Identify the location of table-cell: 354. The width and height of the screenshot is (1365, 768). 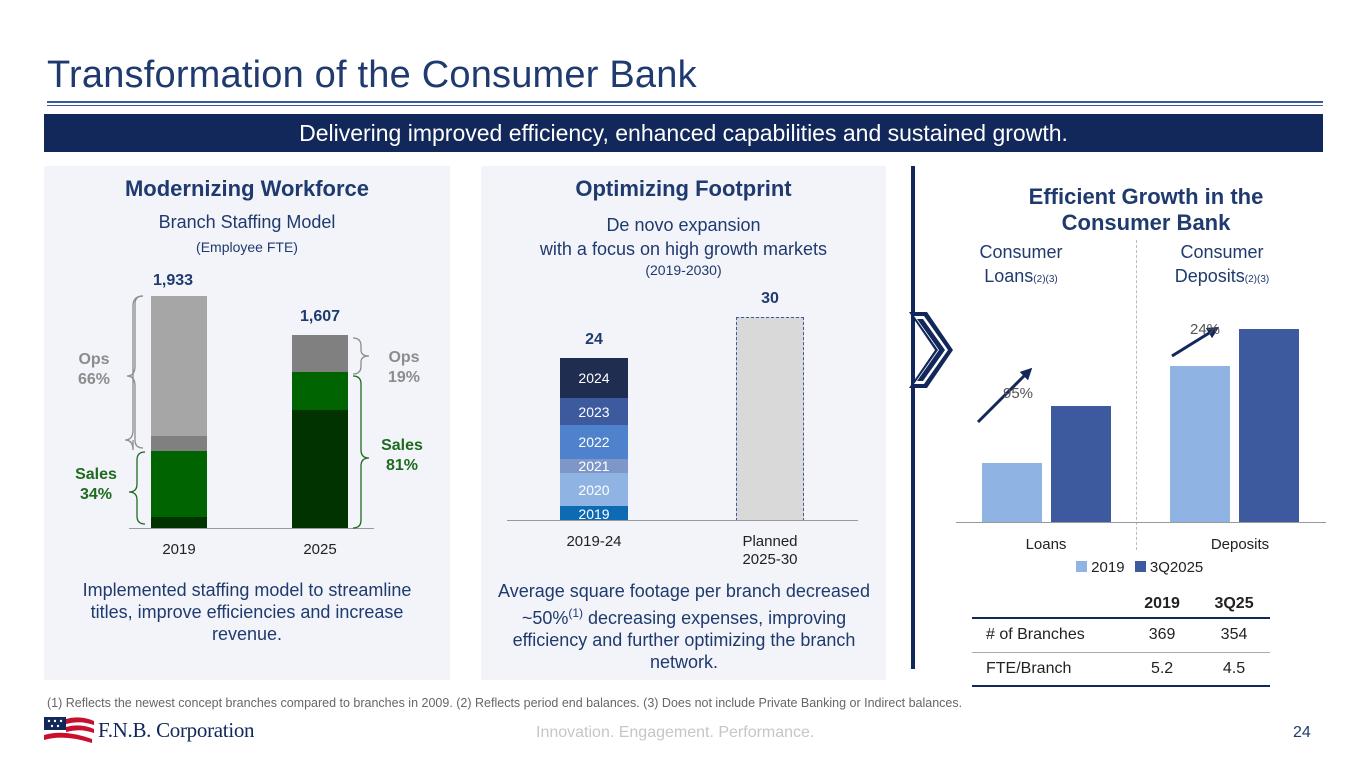
(1234, 635).